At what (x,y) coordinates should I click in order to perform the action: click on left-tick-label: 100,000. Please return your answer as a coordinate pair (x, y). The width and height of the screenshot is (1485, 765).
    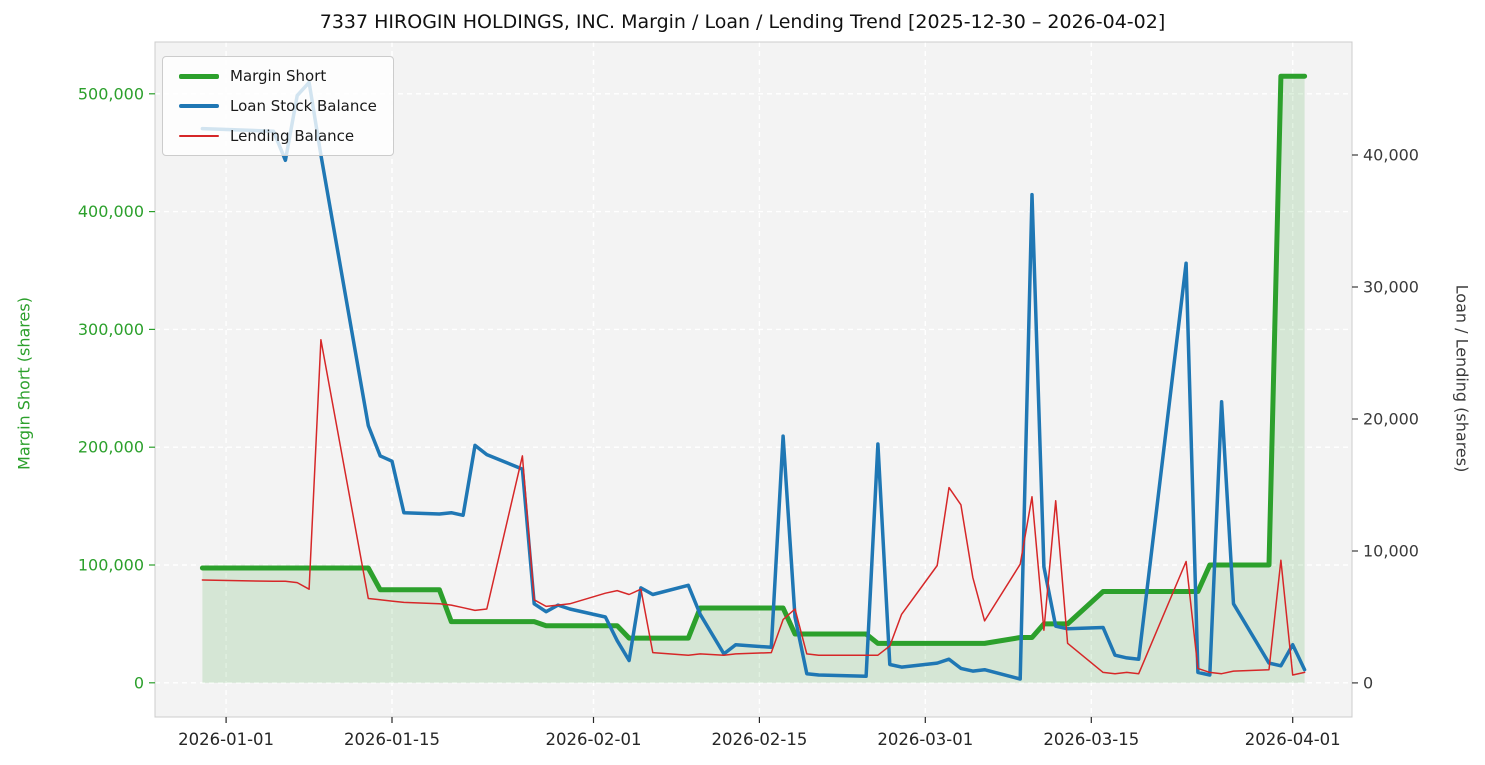
    Looking at the image, I should click on (111, 565).